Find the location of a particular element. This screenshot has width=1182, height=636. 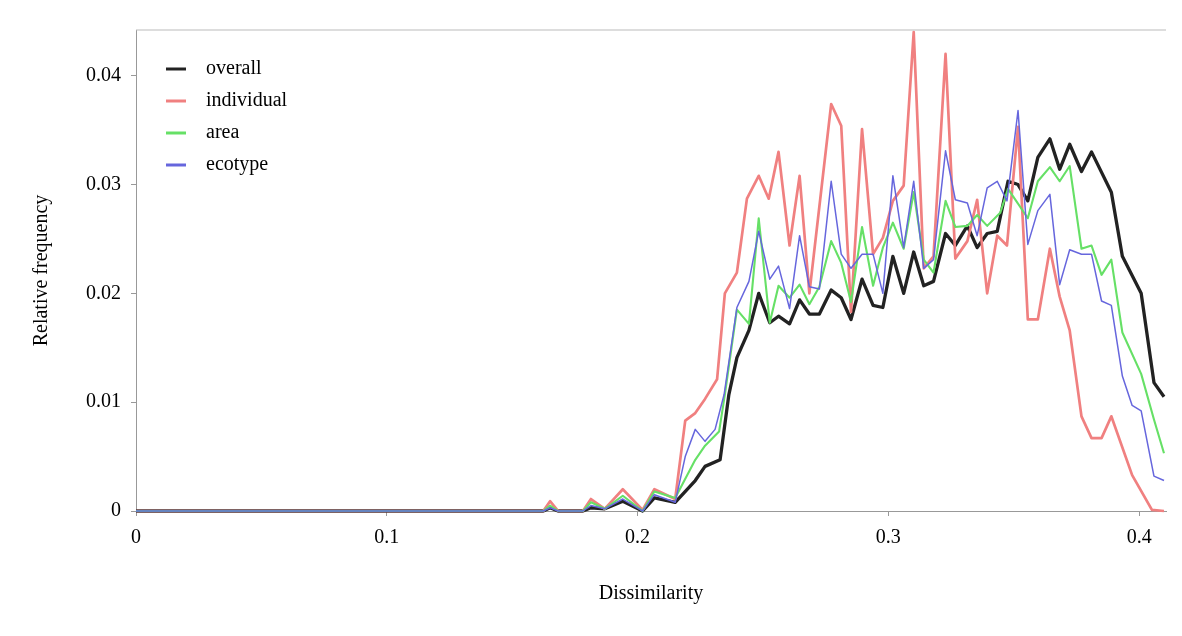

legend-label: overall is located at coordinates (234, 67).